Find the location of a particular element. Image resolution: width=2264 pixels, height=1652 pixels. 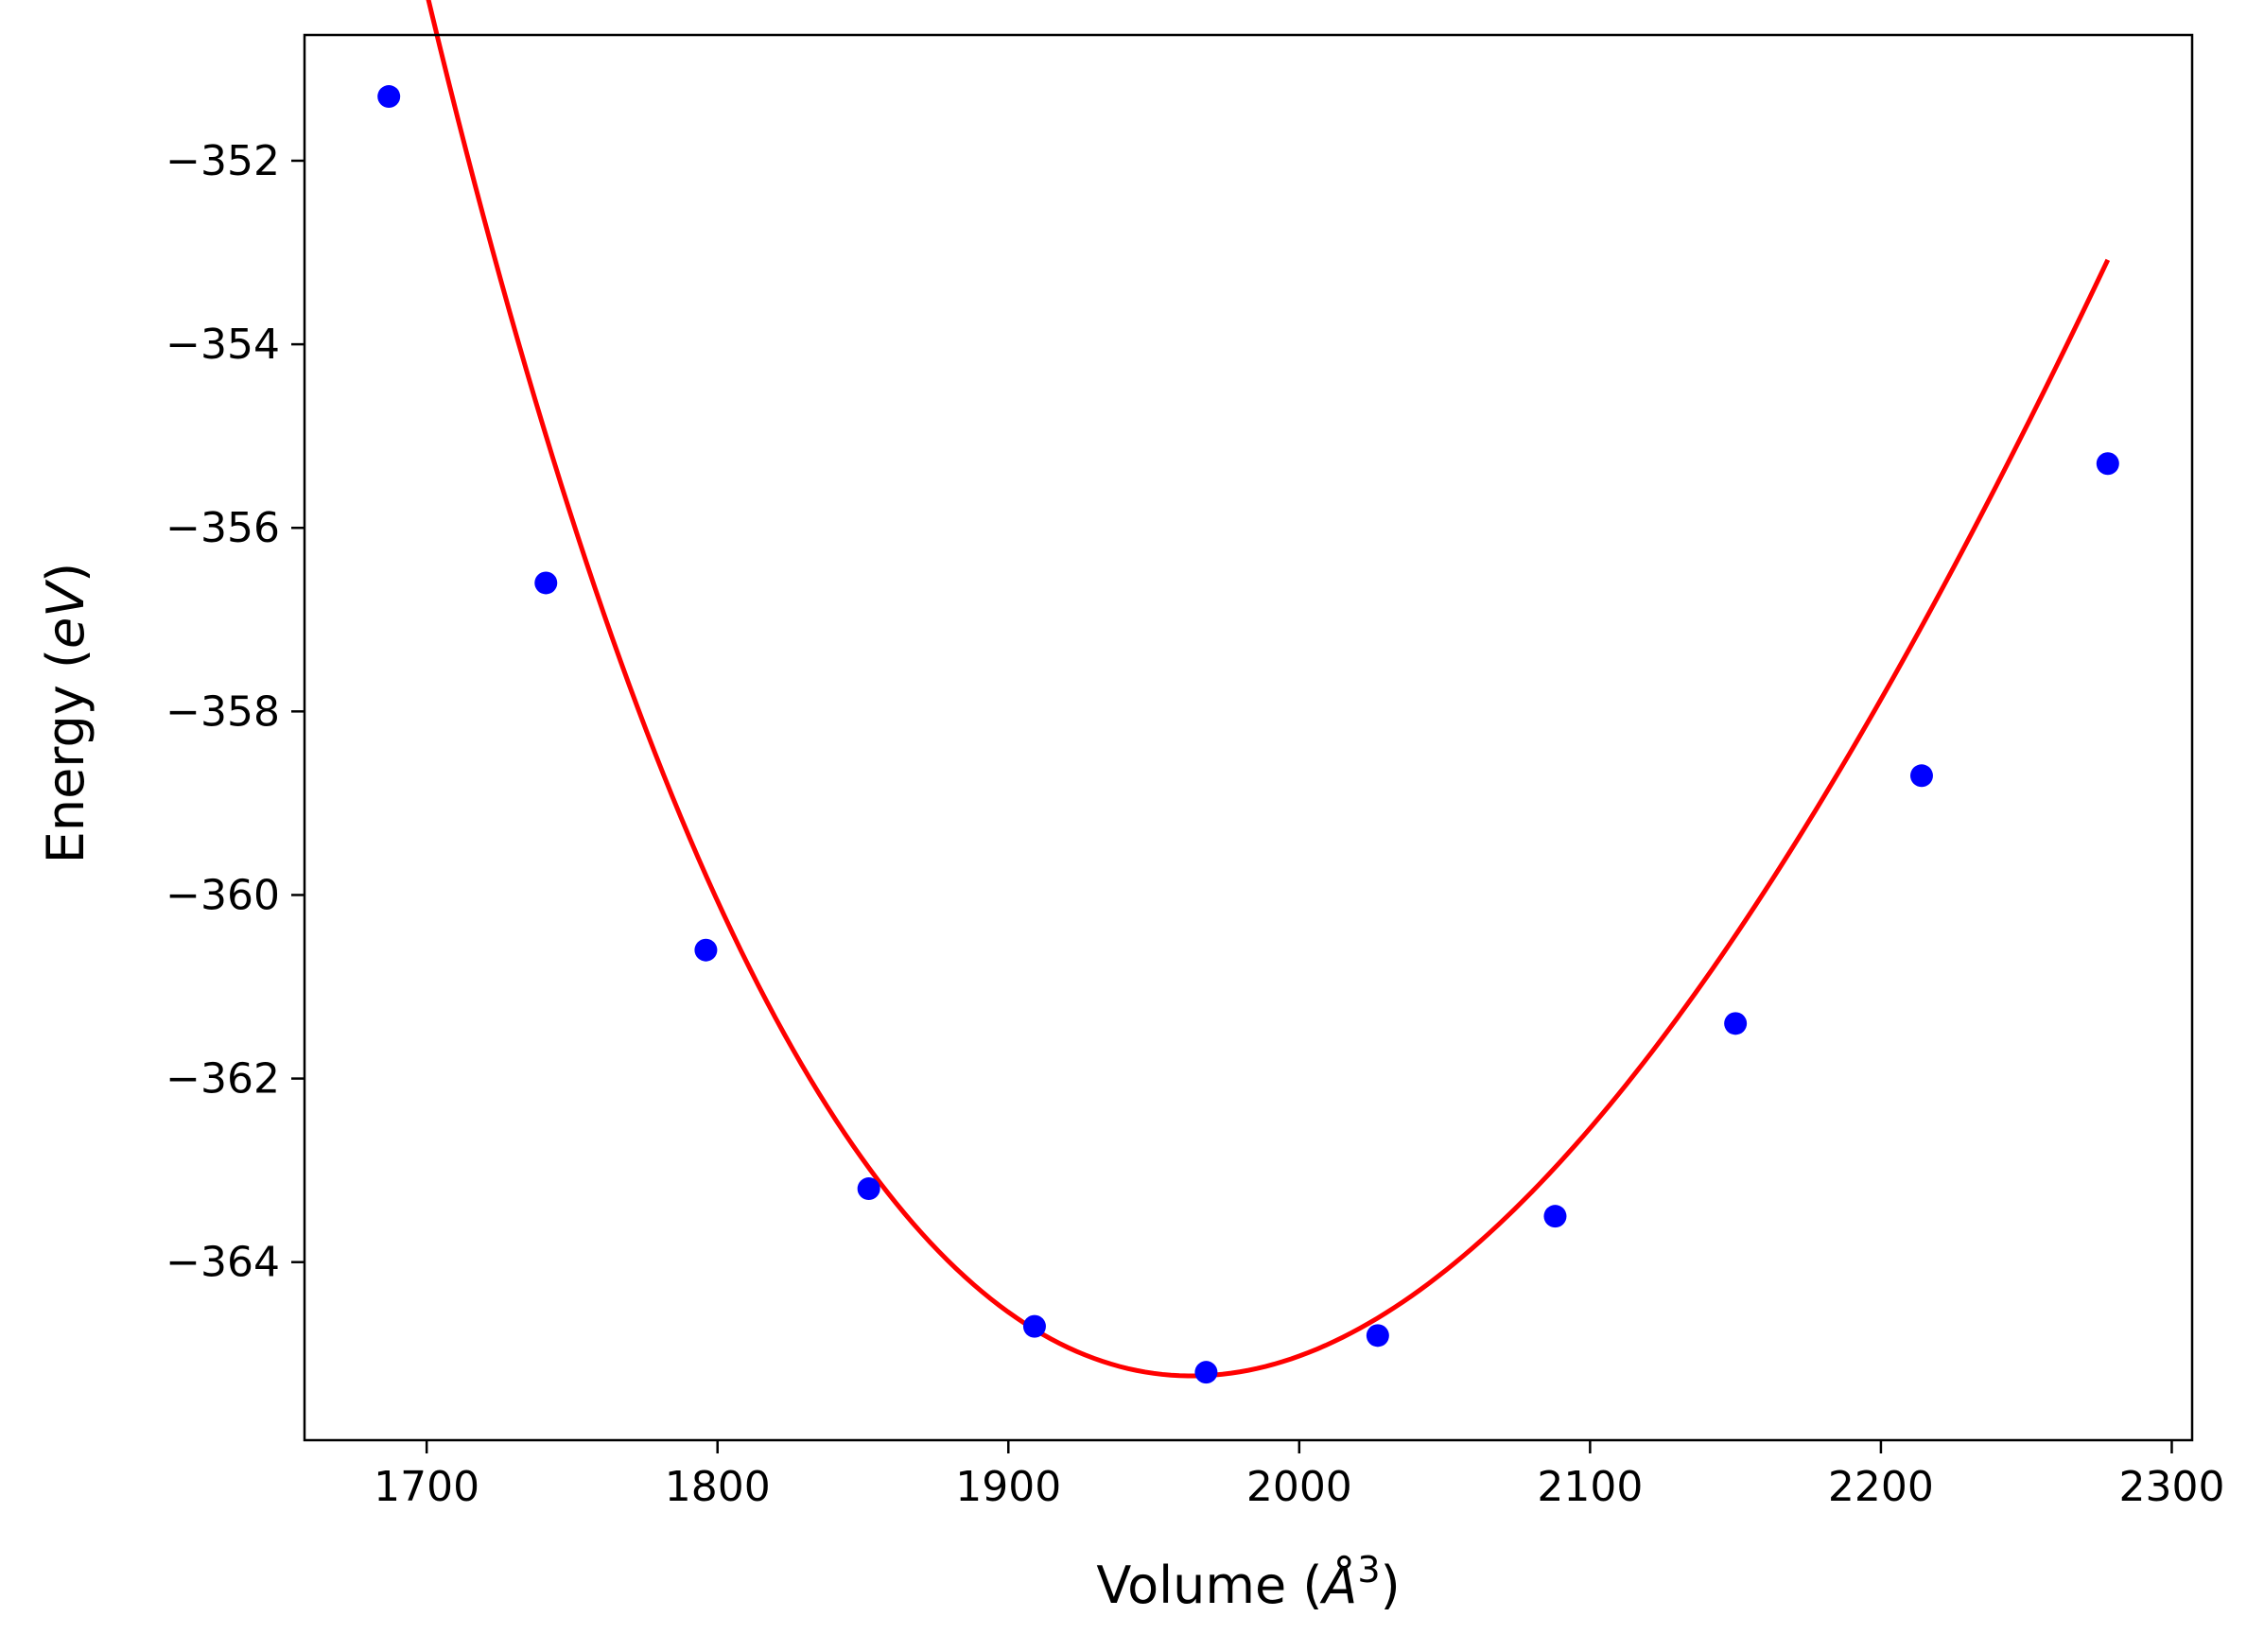

y-tick-label: −352 is located at coordinates (222, 161).